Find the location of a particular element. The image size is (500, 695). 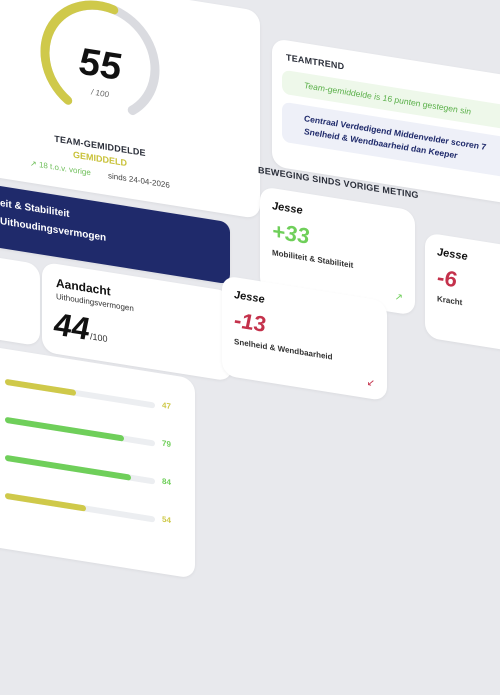

gauge-arc is located at coordinates (100, 61).